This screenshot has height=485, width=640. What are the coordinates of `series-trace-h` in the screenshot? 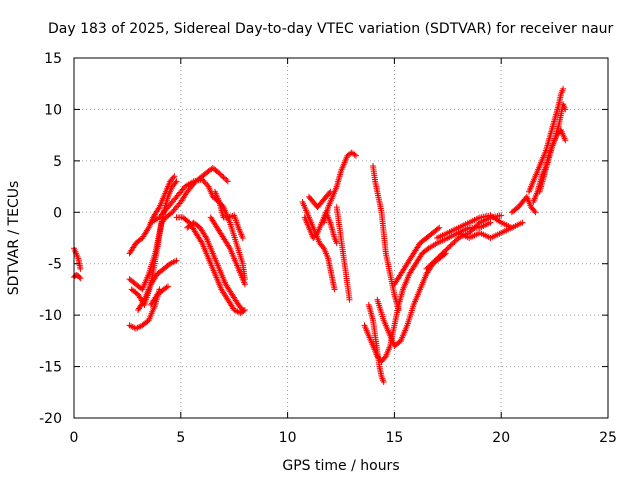 It's located at (159, 295).